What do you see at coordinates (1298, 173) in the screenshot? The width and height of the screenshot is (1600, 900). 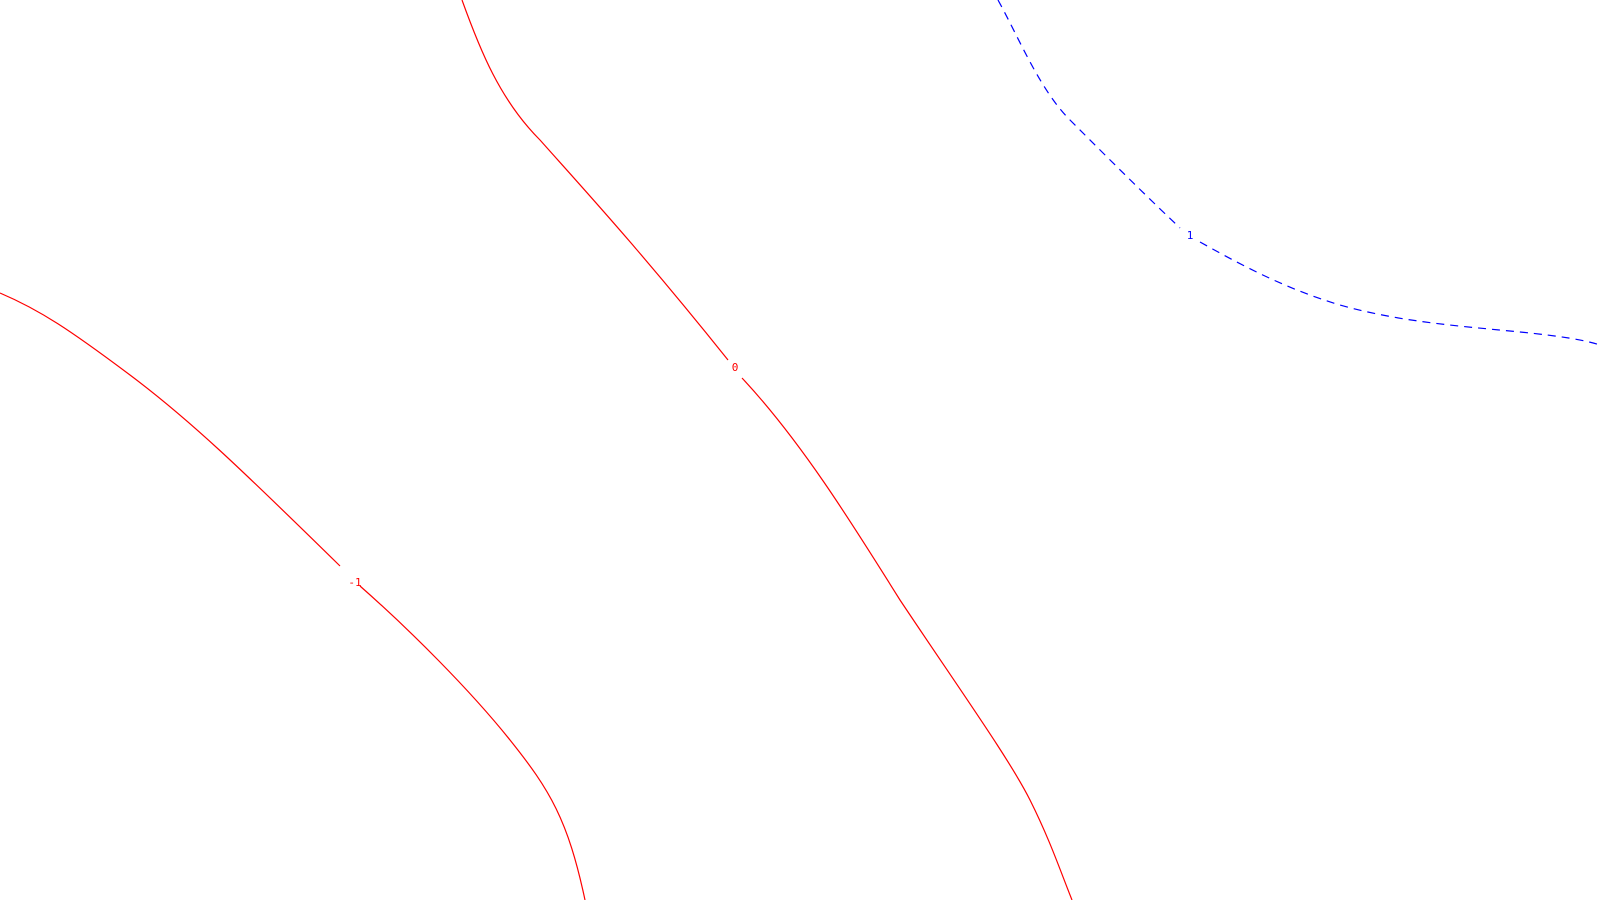 I see `contour-line-one: 1` at bounding box center [1298, 173].